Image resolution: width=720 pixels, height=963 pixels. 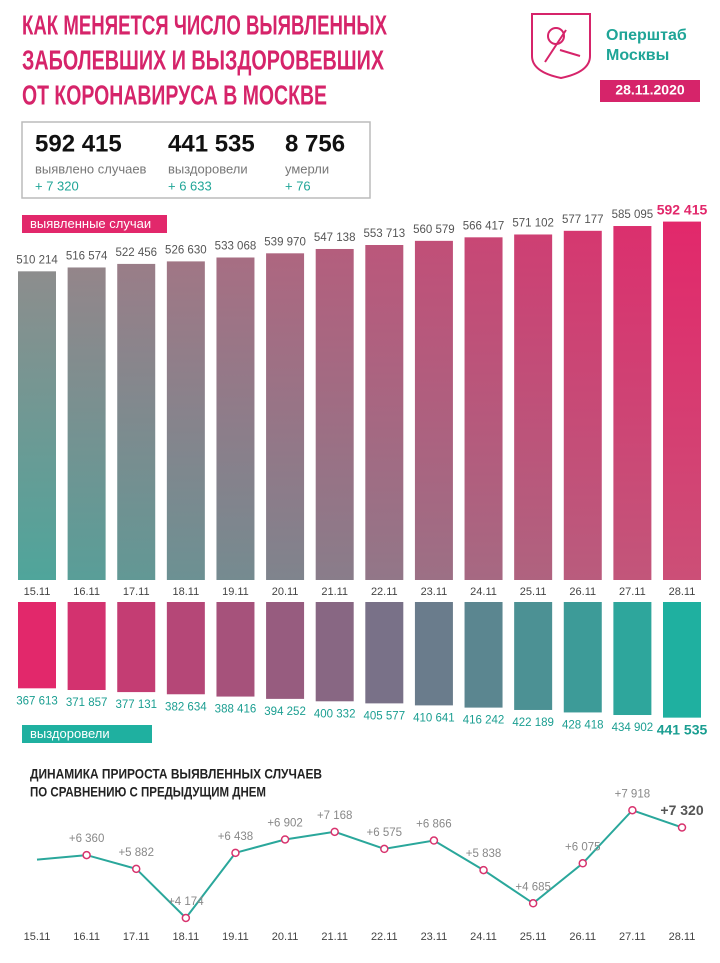 What do you see at coordinates (385, 234) in the screenshot?
I see `value-label: 553 713` at bounding box center [385, 234].